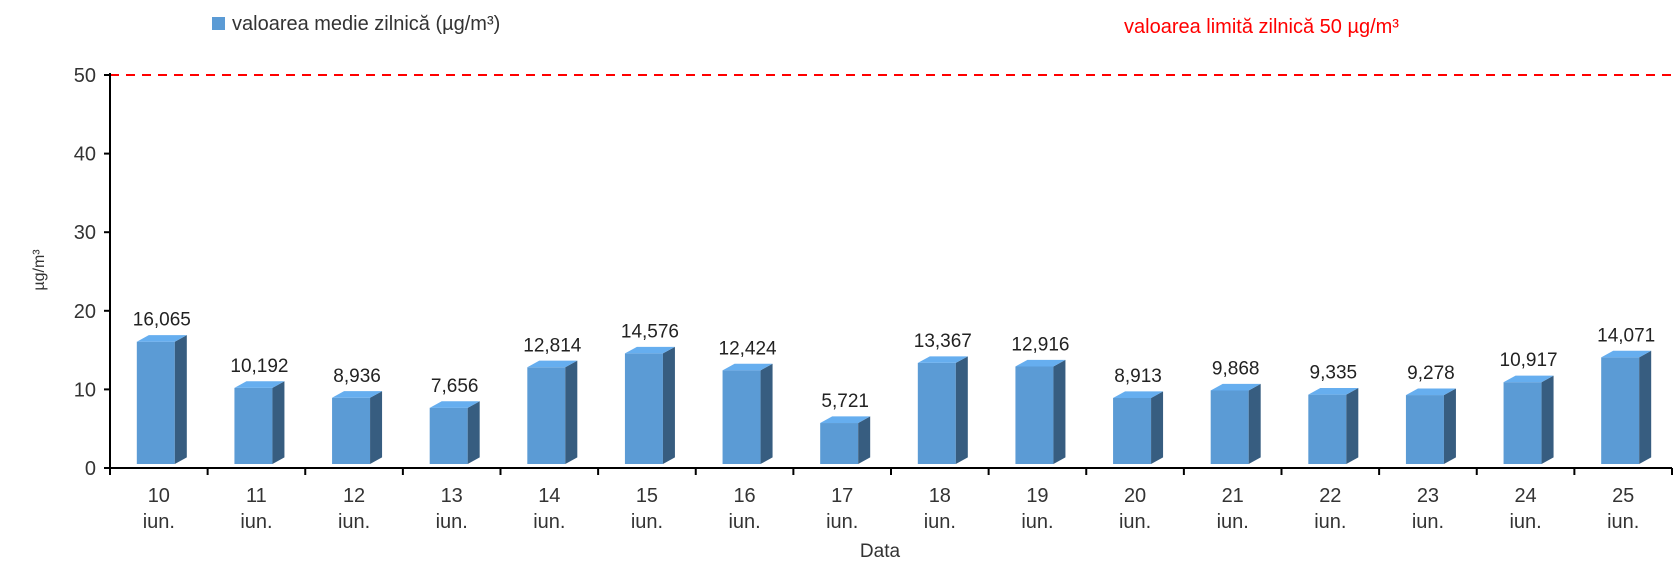 Image resolution: width=1680 pixels, height=563 pixels. What do you see at coordinates (90, 469) in the screenshot?
I see `y-tick-label: 0` at bounding box center [90, 469].